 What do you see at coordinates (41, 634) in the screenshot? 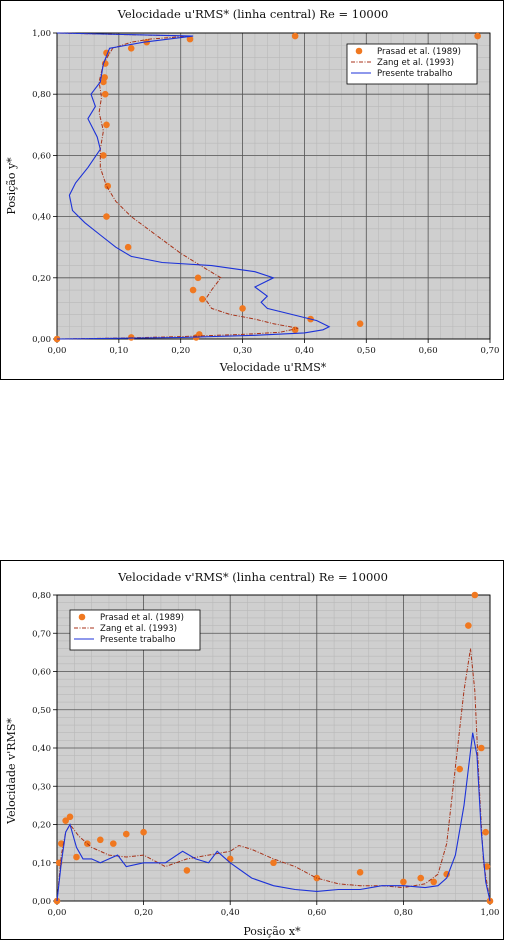
I see `y-tick-label: 0,70` at bounding box center [41, 634].